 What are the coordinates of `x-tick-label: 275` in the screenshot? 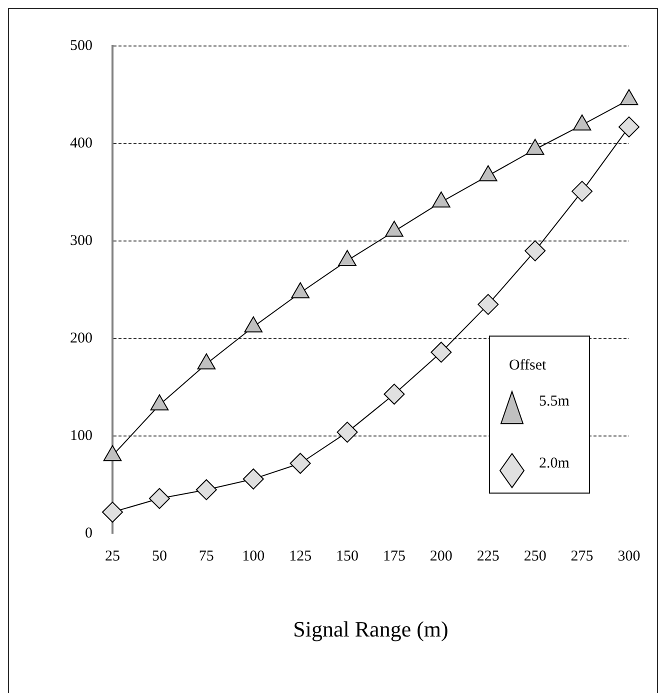 It's located at (582, 556).